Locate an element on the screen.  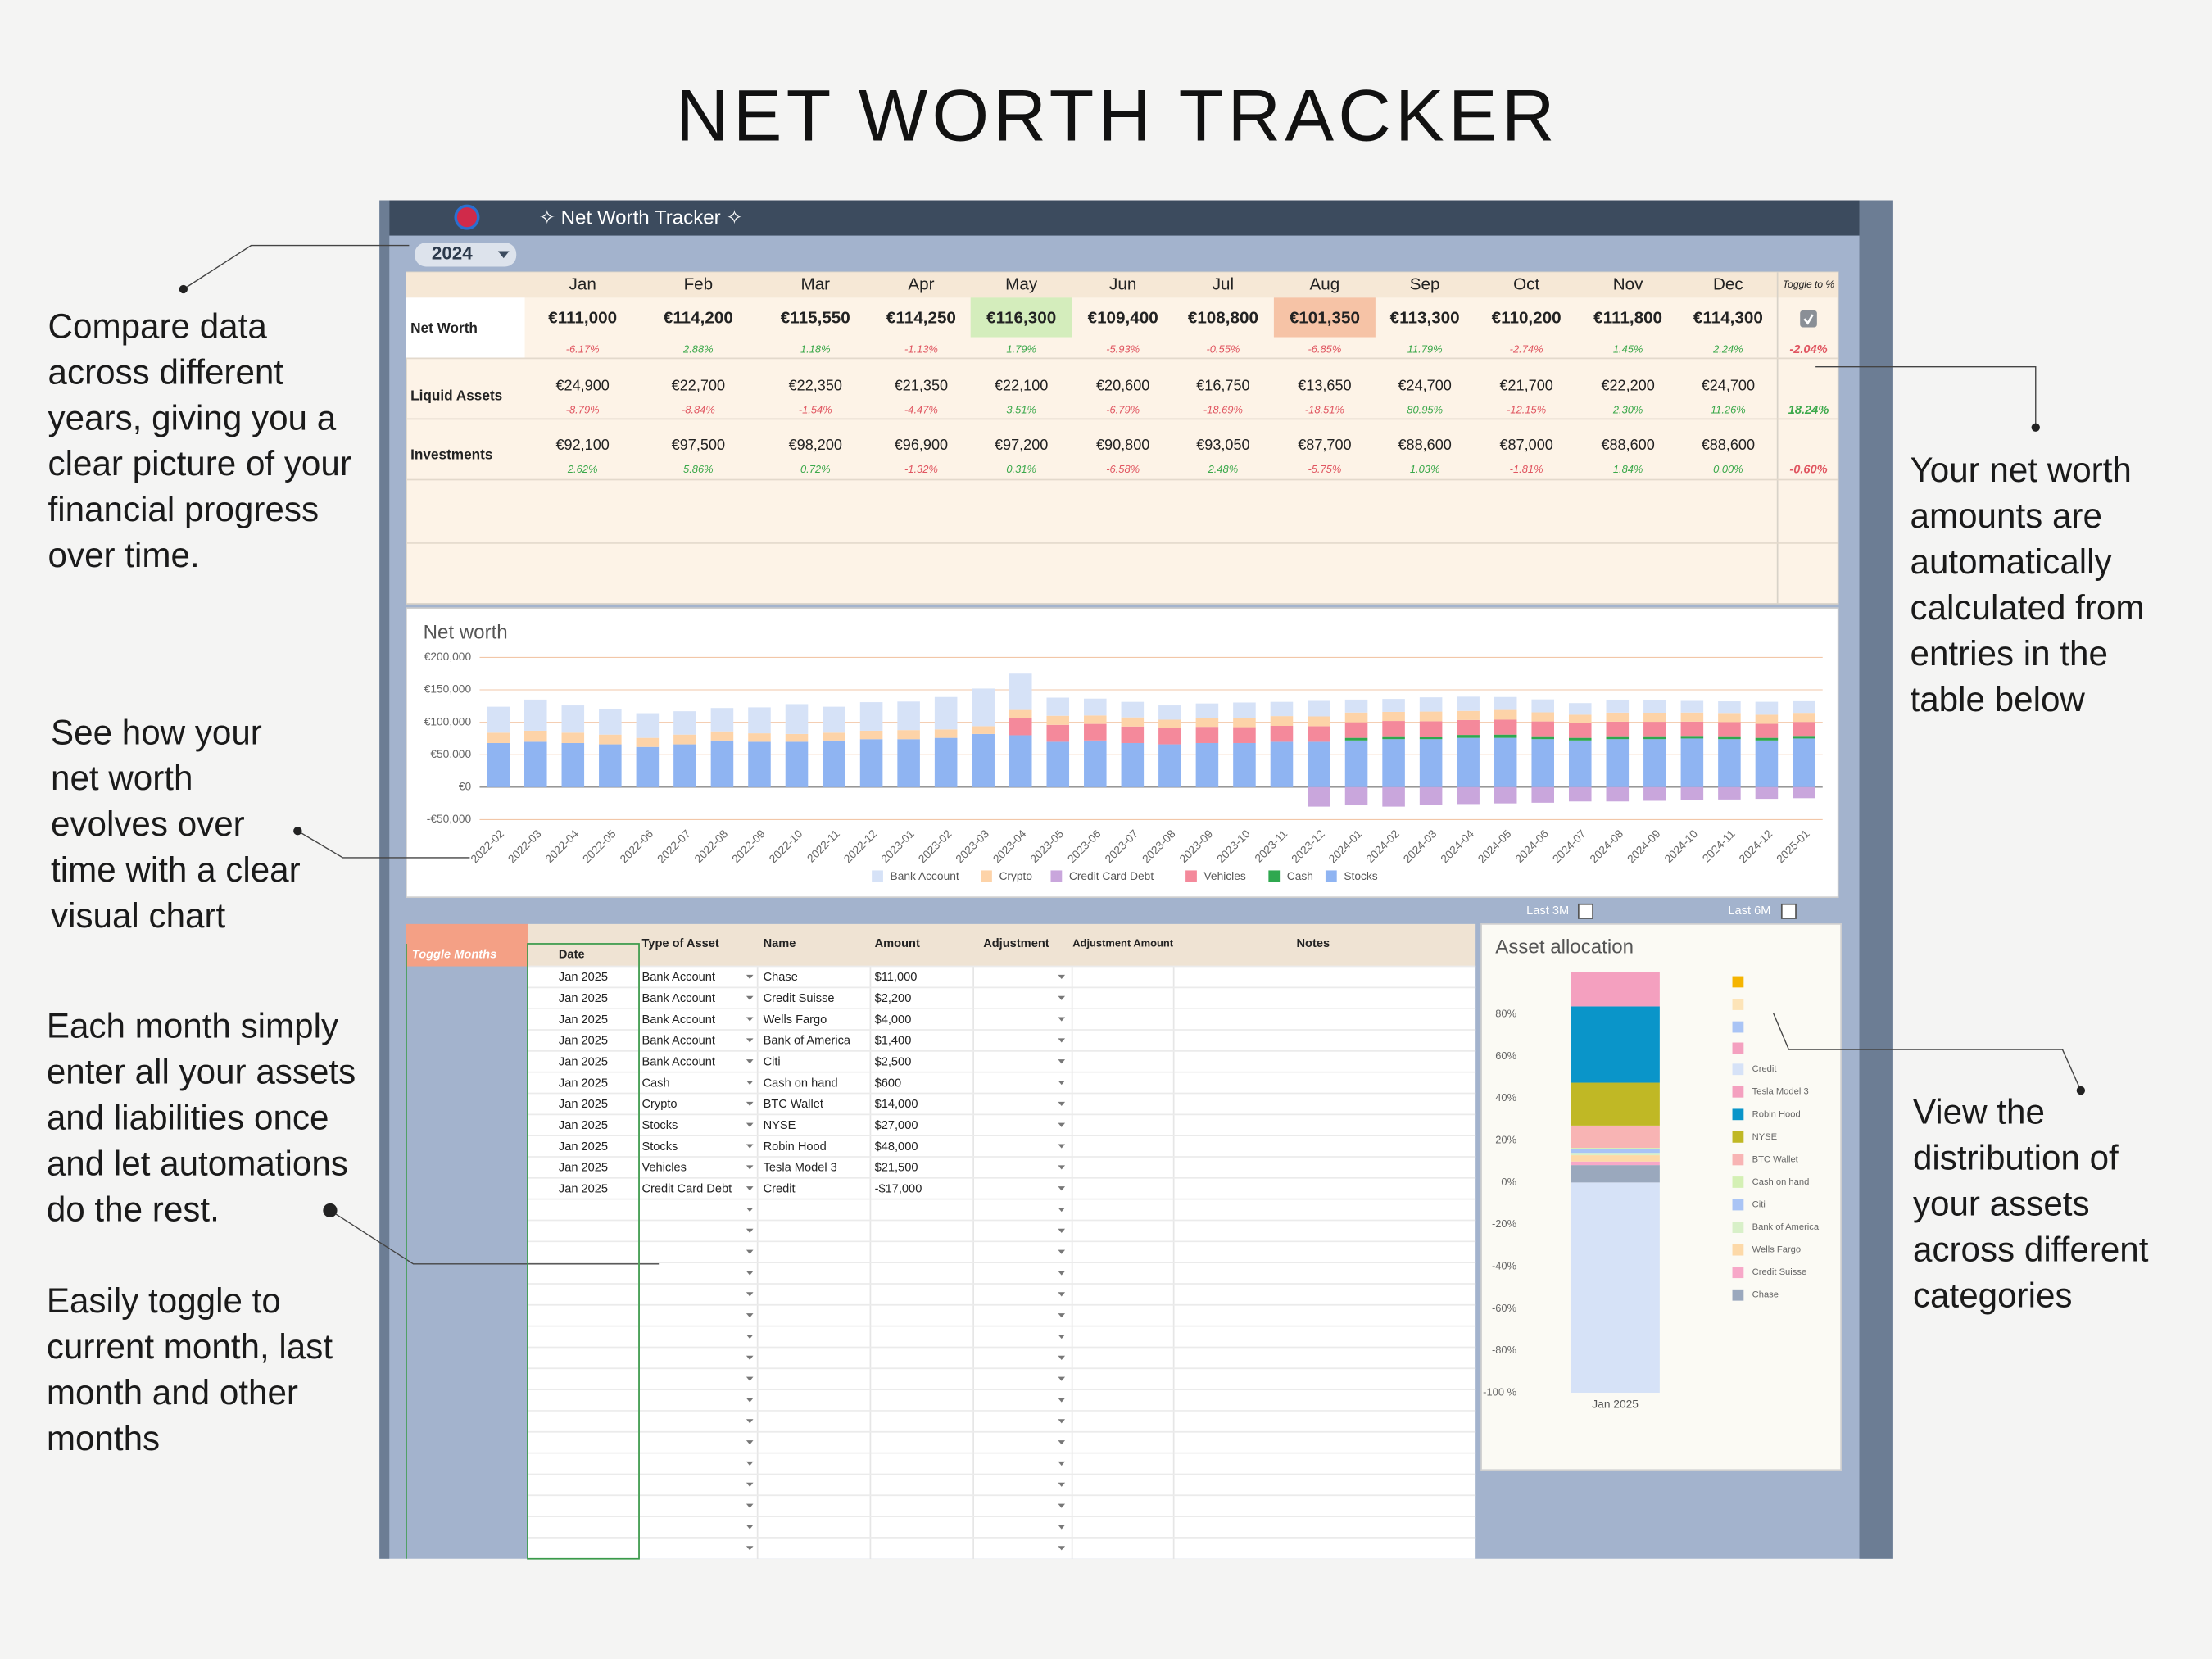
callout-text: across different is located at coordinates (166, 371).